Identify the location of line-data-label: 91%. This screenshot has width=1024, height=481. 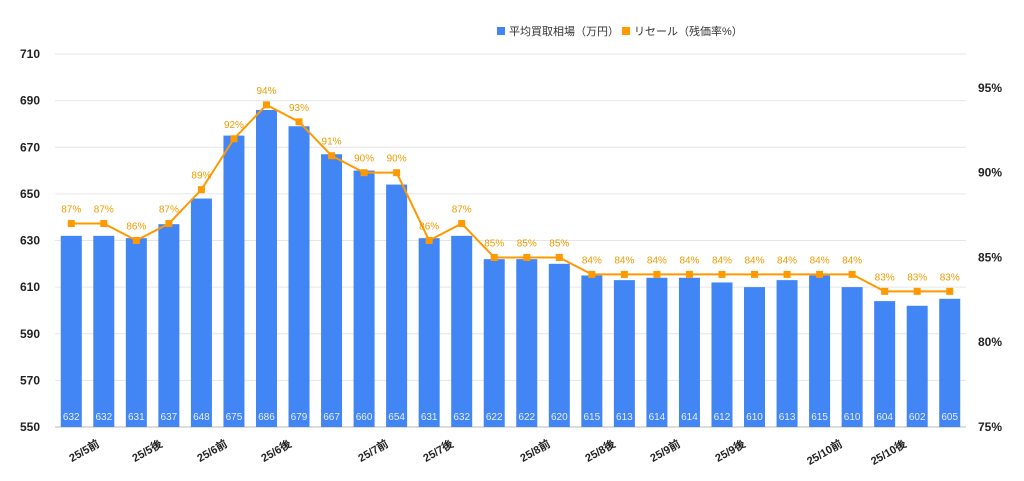
(332, 142).